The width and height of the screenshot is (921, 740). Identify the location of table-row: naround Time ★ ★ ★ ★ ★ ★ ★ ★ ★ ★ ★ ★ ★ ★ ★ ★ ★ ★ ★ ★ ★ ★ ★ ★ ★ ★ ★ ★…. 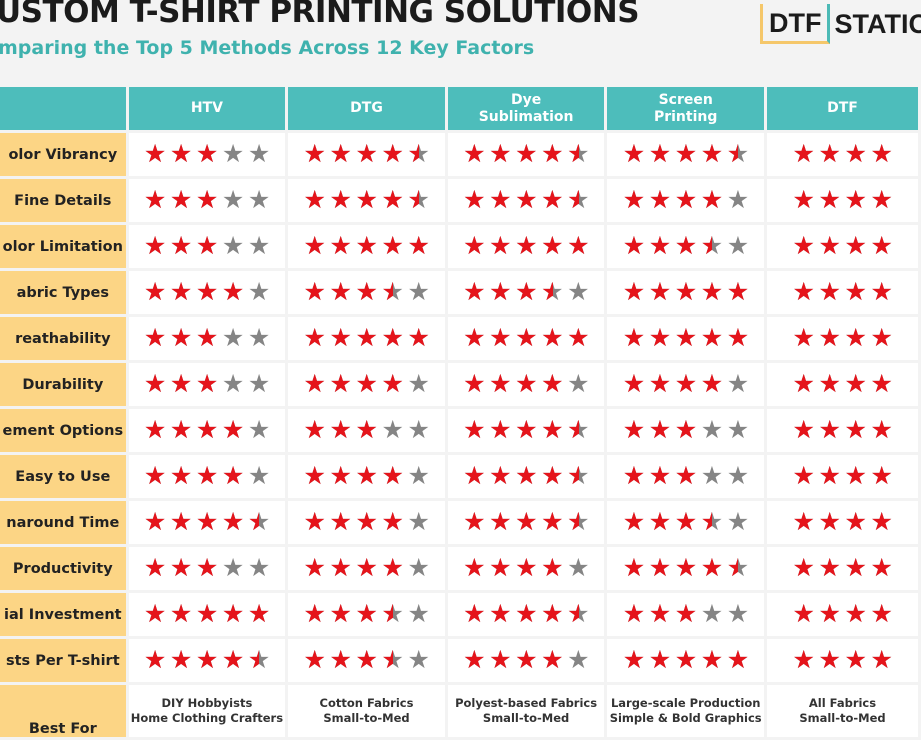
(459, 522).